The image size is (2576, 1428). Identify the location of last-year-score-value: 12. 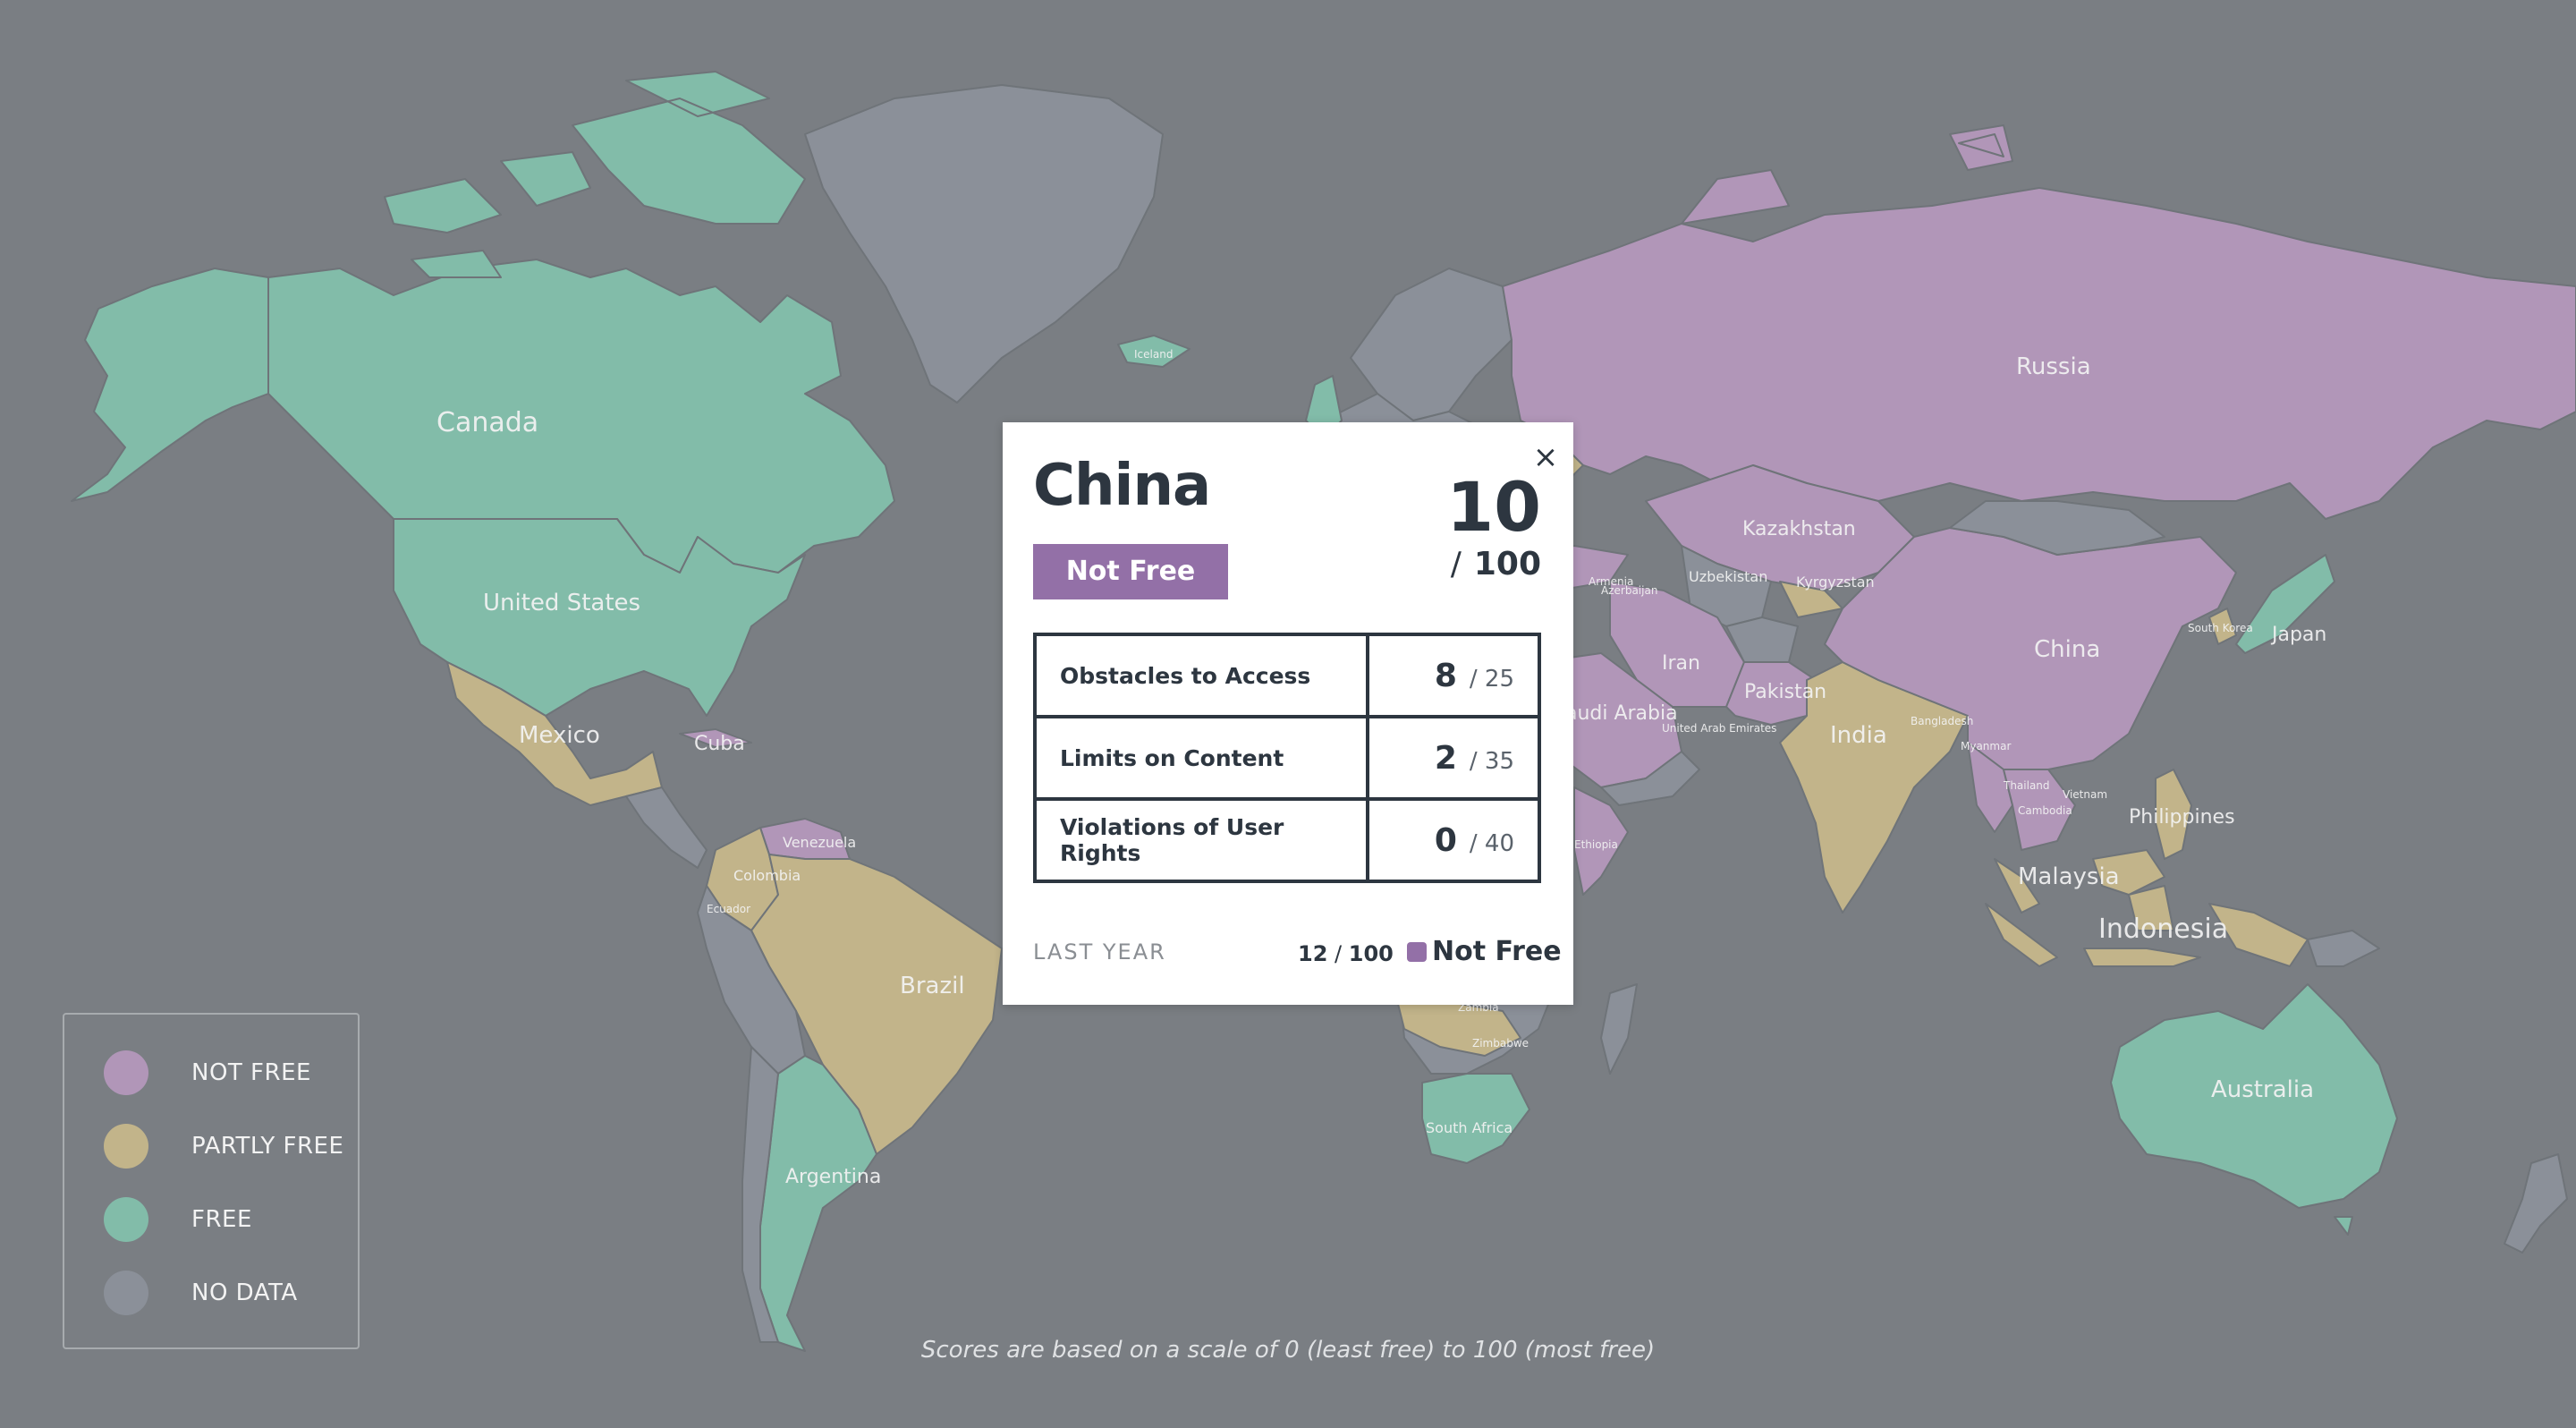
(1313, 954).